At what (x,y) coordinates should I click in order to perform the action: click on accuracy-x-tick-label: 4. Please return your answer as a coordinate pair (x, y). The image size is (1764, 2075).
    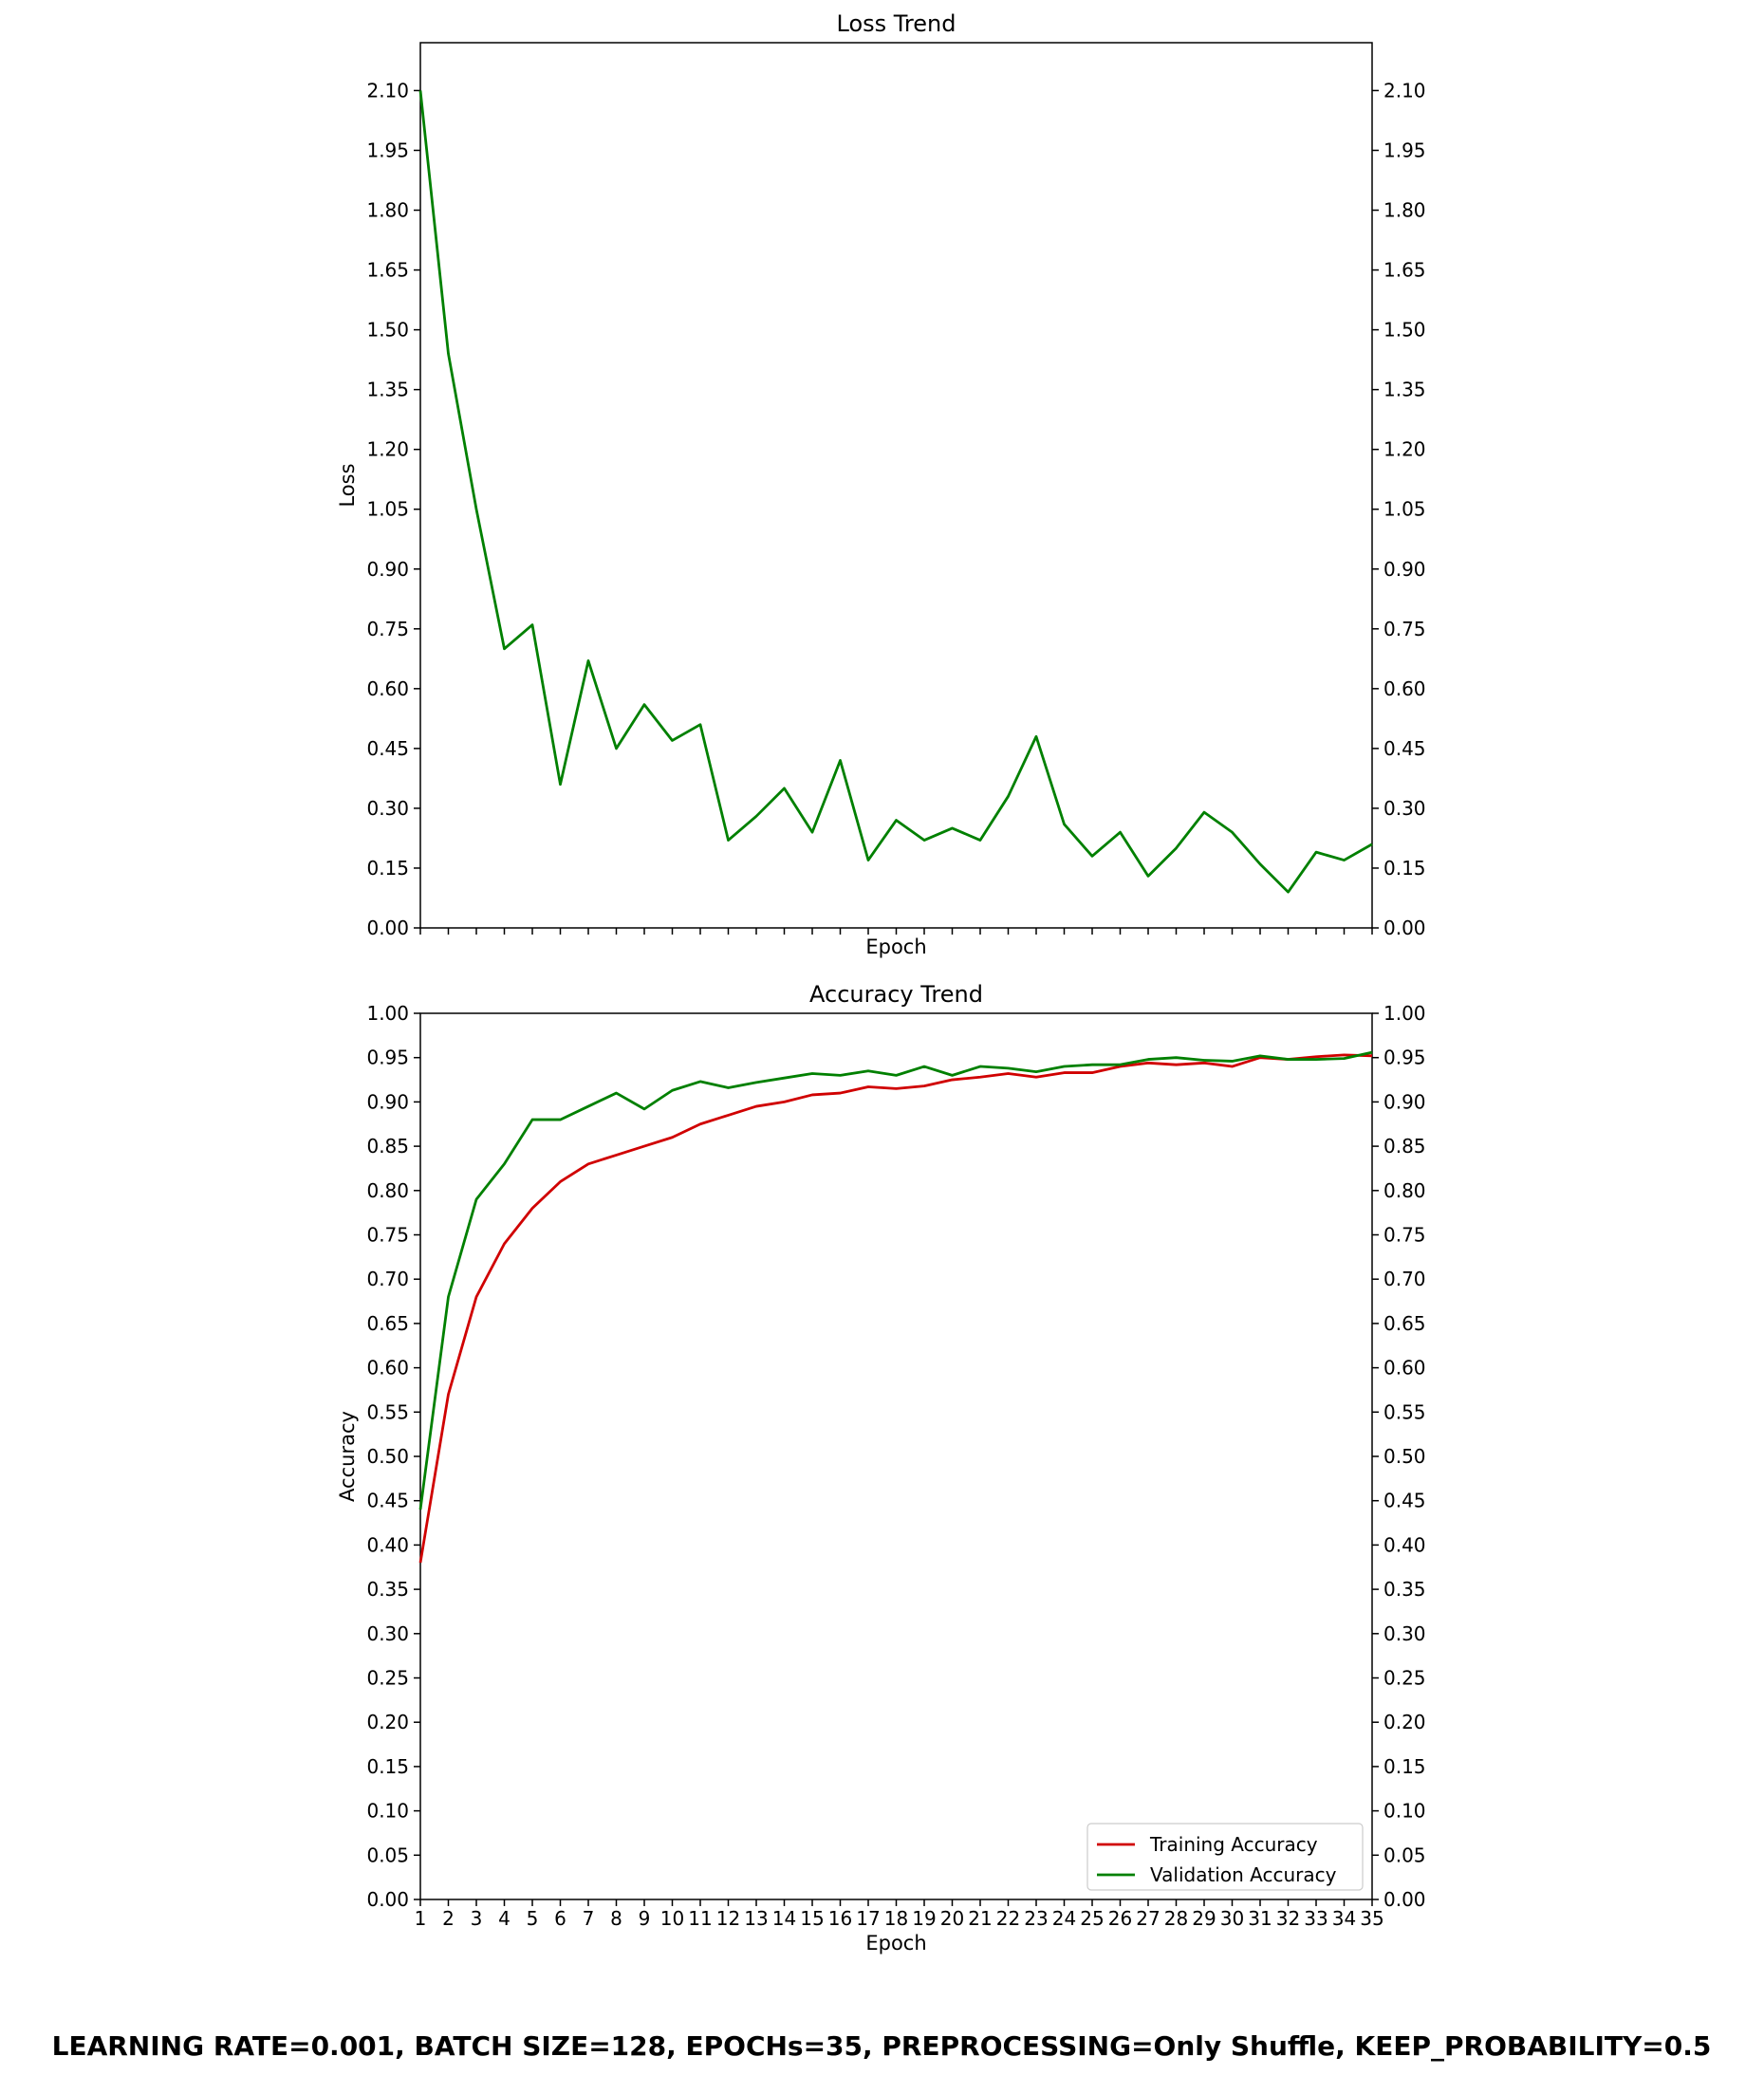
    Looking at the image, I should click on (504, 1918).